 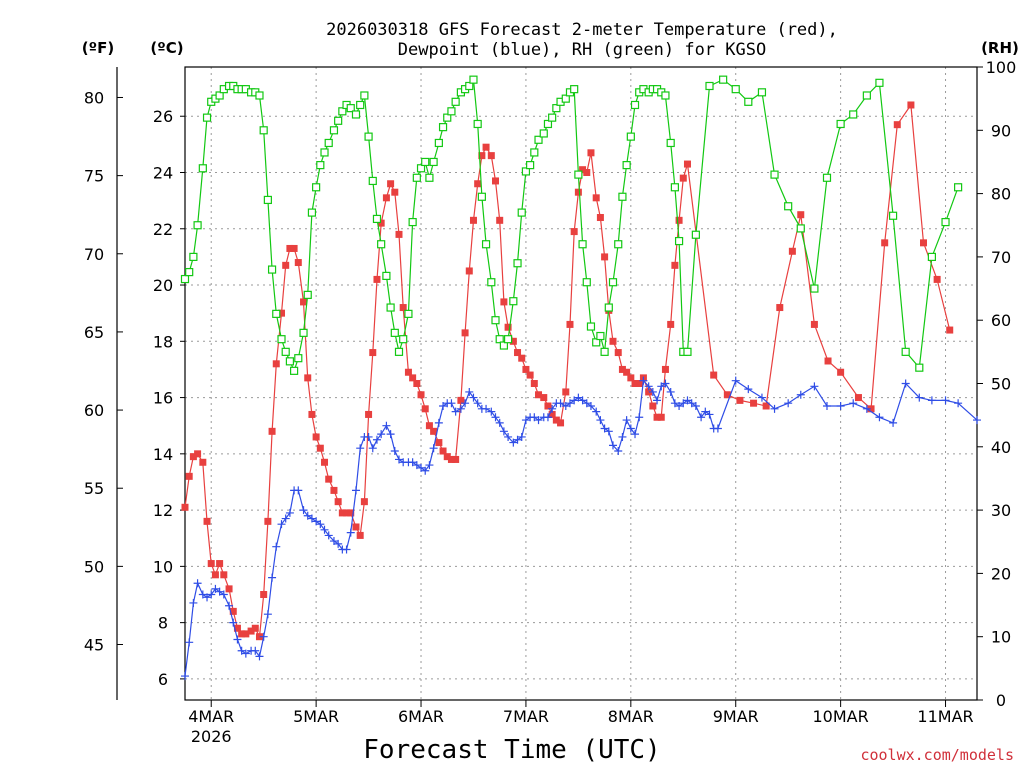 What do you see at coordinates (1000, 48) in the screenshot?
I see `rh-unit-label: (RH)` at bounding box center [1000, 48].